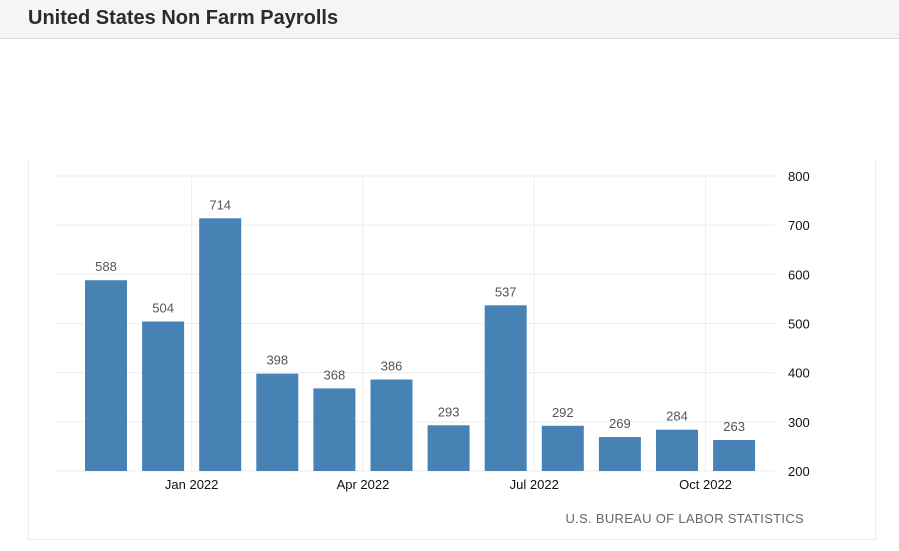  What do you see at coordinates (534, 484) in the screenshot?
I see `x-tick-label: Jul 2022` at bounding box center [534, 484].